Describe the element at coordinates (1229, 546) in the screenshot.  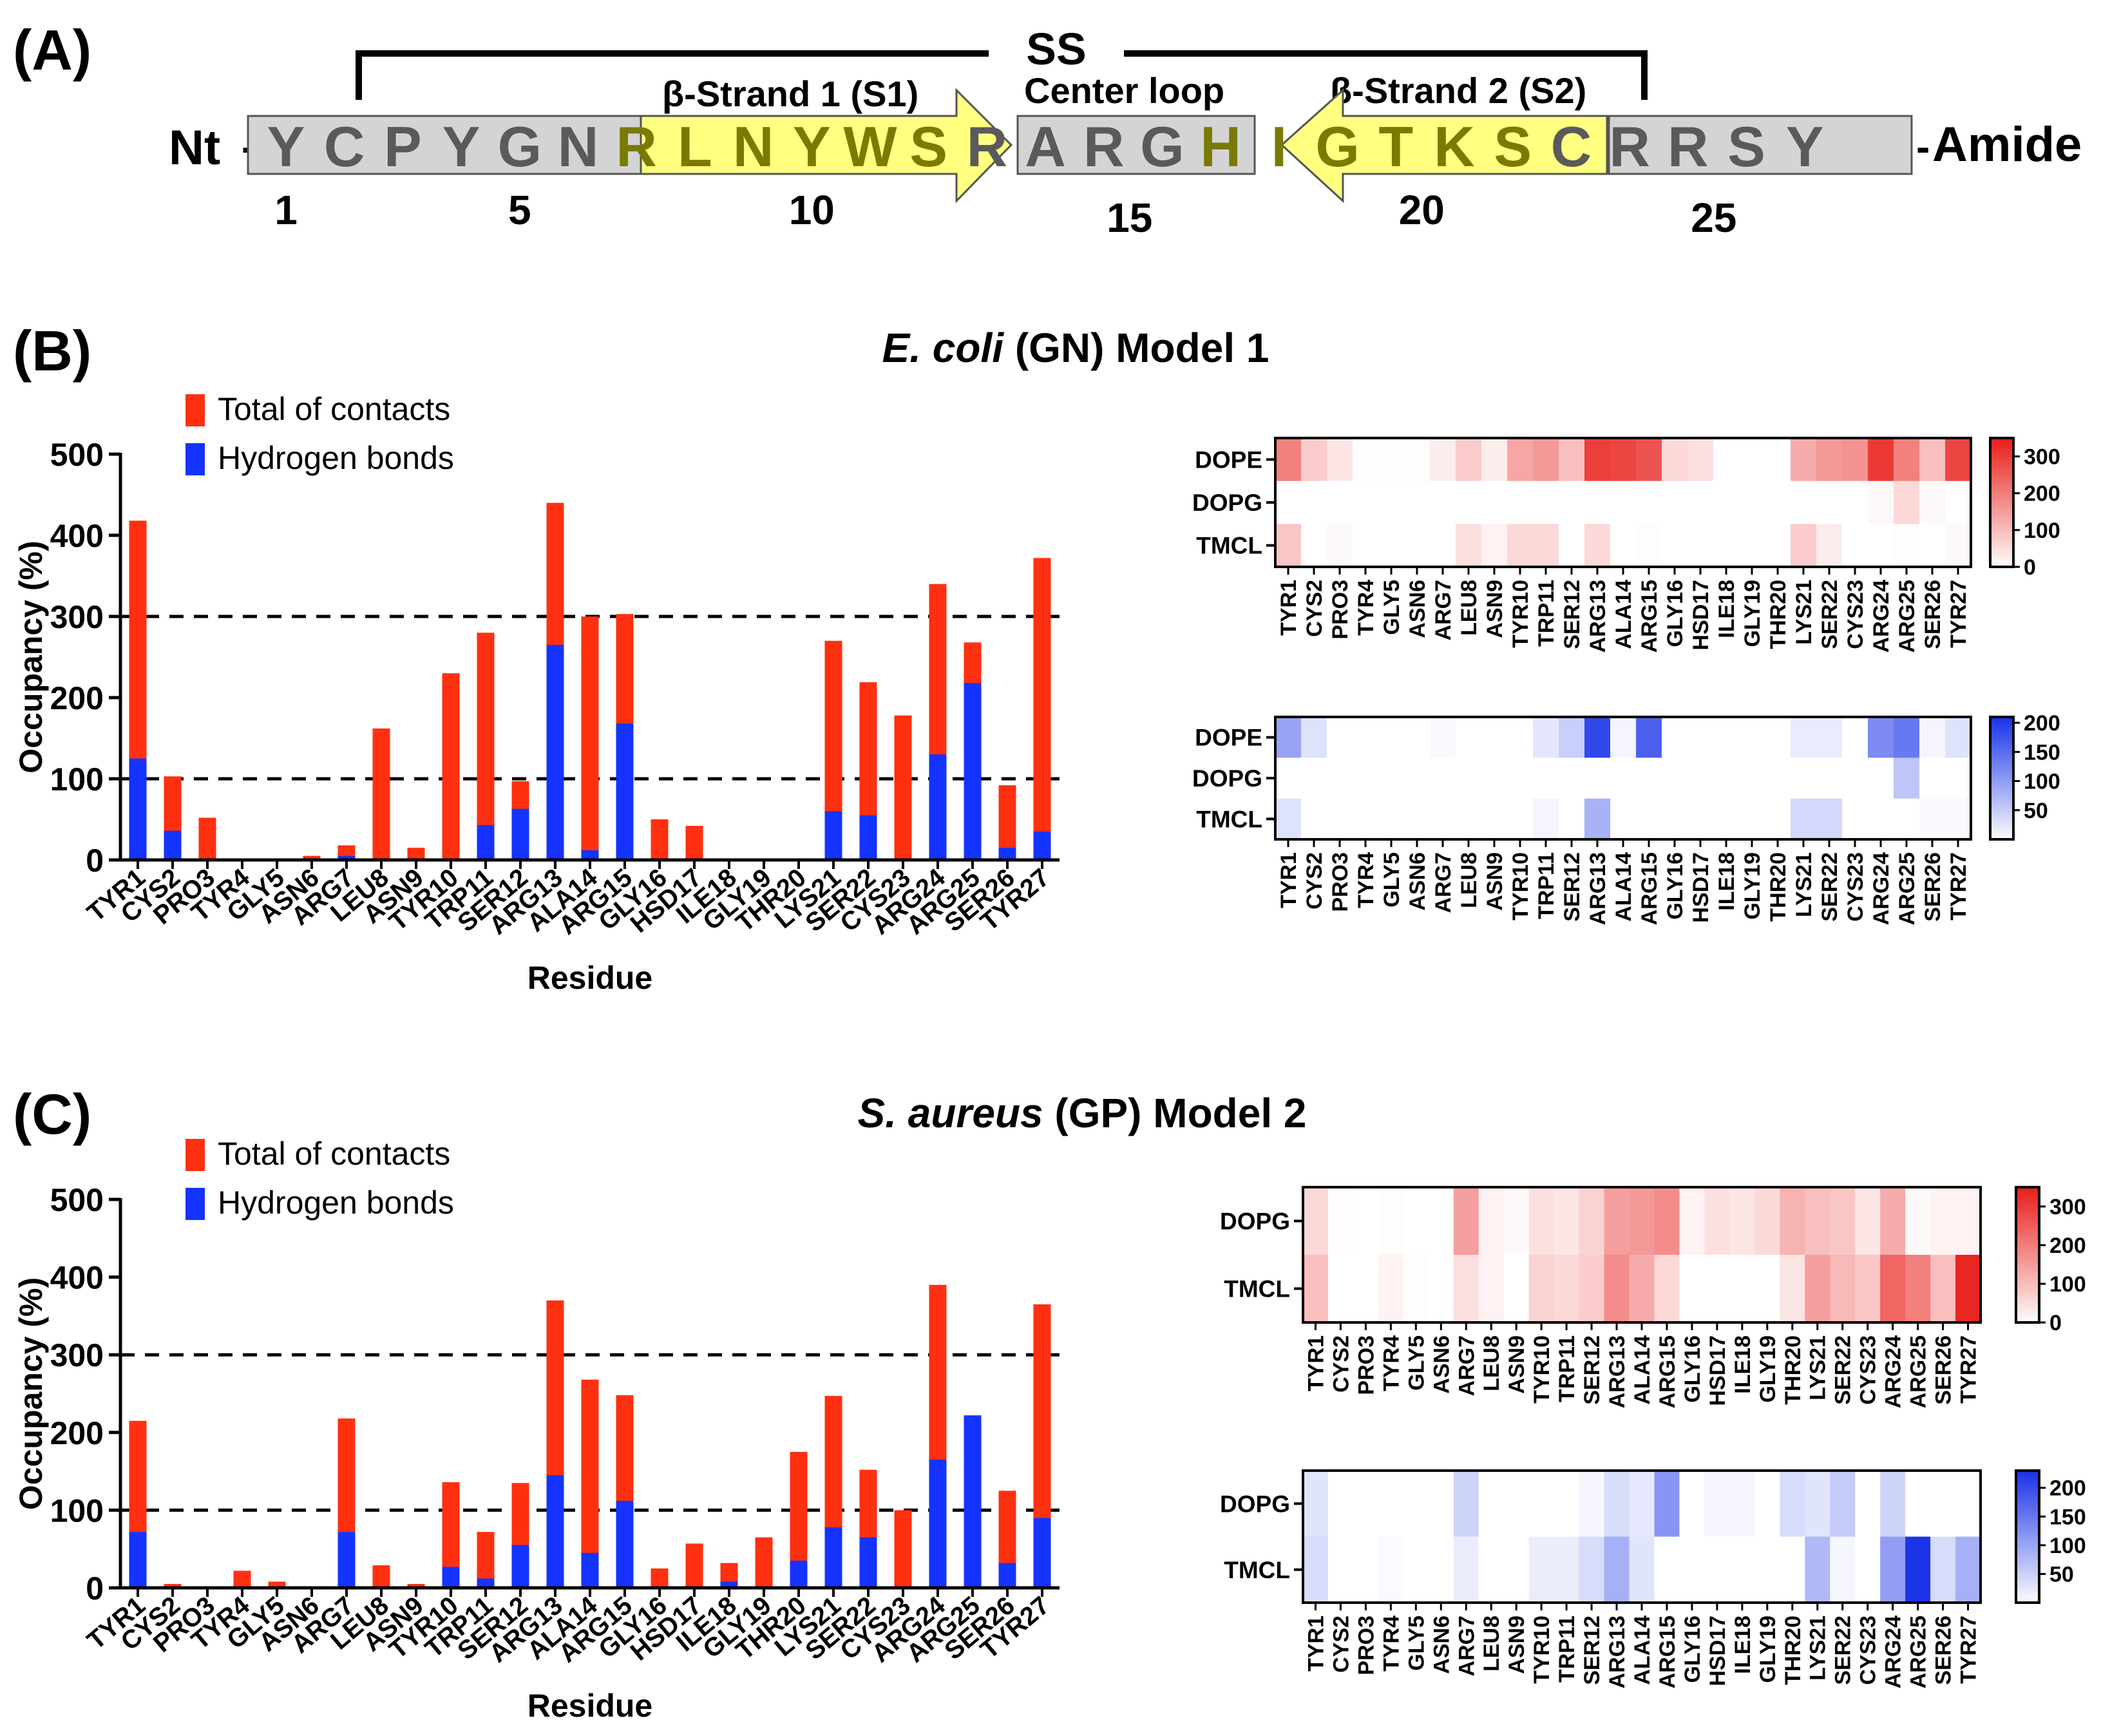
I see `row-label: TMCL` at that location.